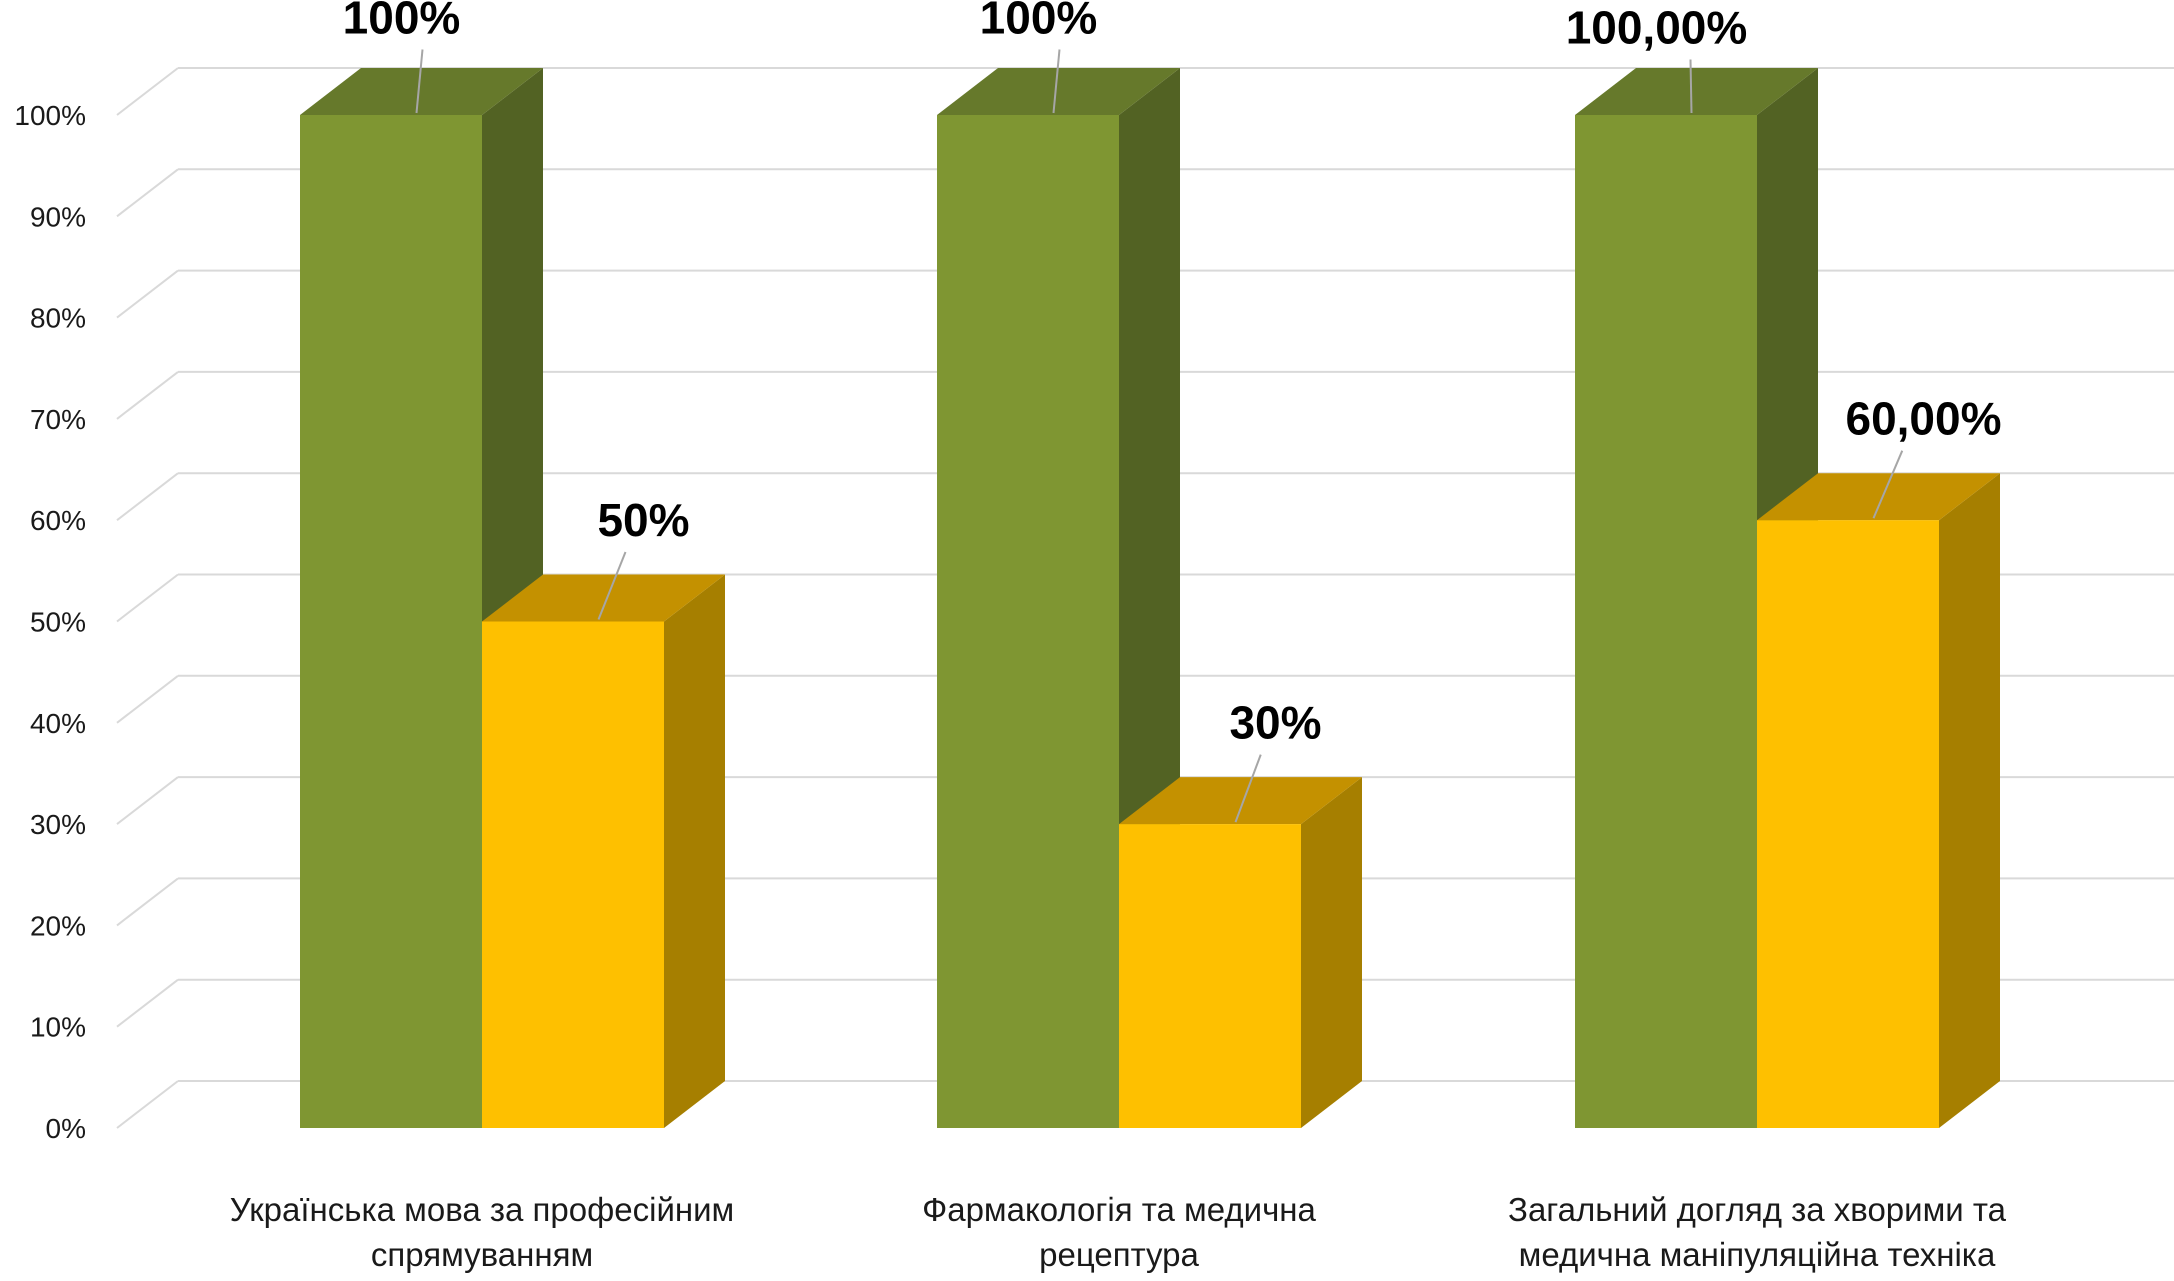 This screenshot has width=2174, height=1281. What do you see at coordinates (58, 824) in the screenshot?
I see `y-tick-label: 30%` at bounding box center [58, 824].